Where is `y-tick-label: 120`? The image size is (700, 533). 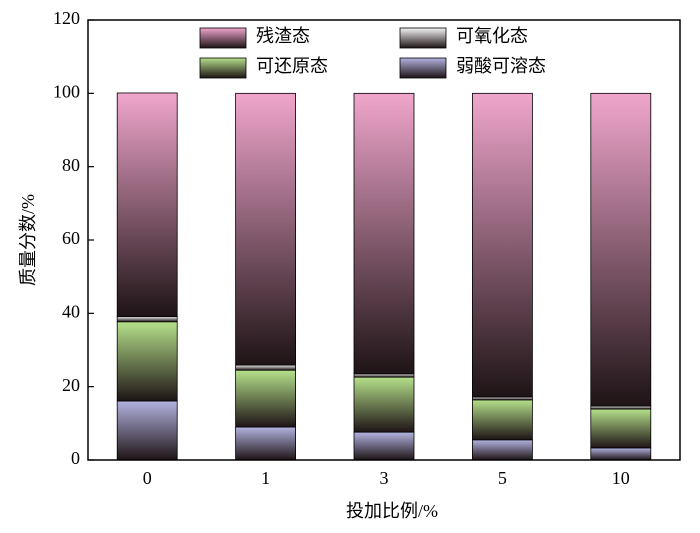
y-tick-label: 120 is located at coordinates (66, 18).